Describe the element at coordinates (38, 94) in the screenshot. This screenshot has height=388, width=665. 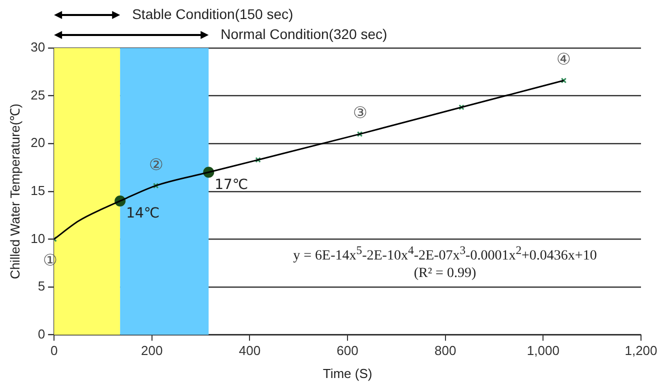
I see `y-tick-label: 25` at that location.